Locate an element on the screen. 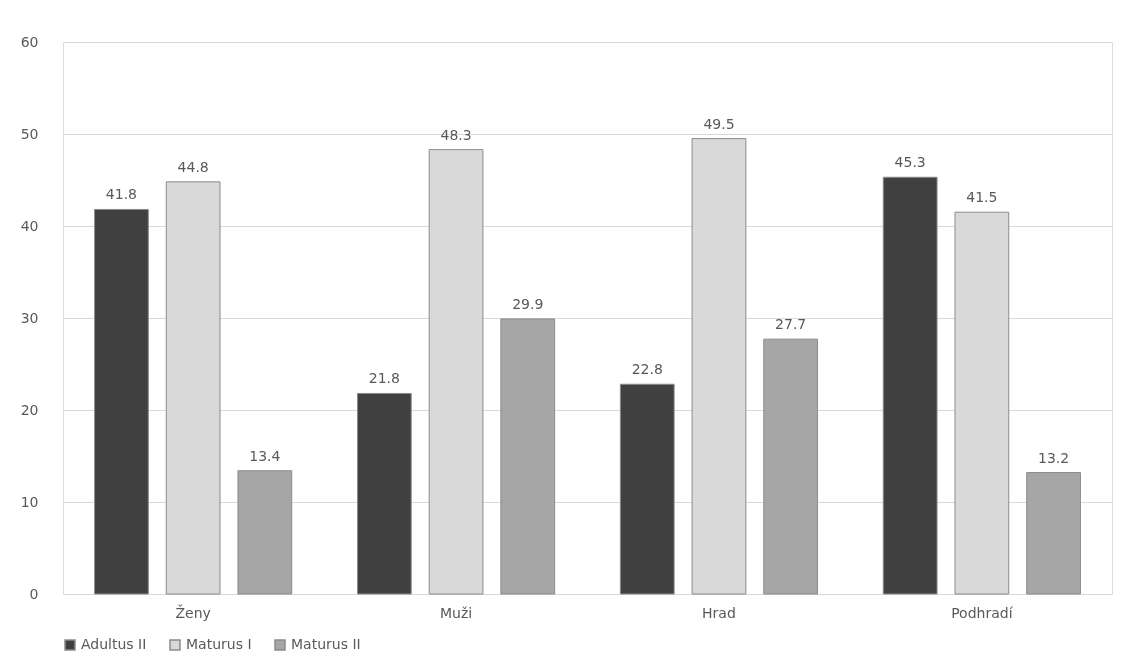 The width and height of the screenshot is (1132, 668). data-label: 41.8 is located at coordinates (121, 194).